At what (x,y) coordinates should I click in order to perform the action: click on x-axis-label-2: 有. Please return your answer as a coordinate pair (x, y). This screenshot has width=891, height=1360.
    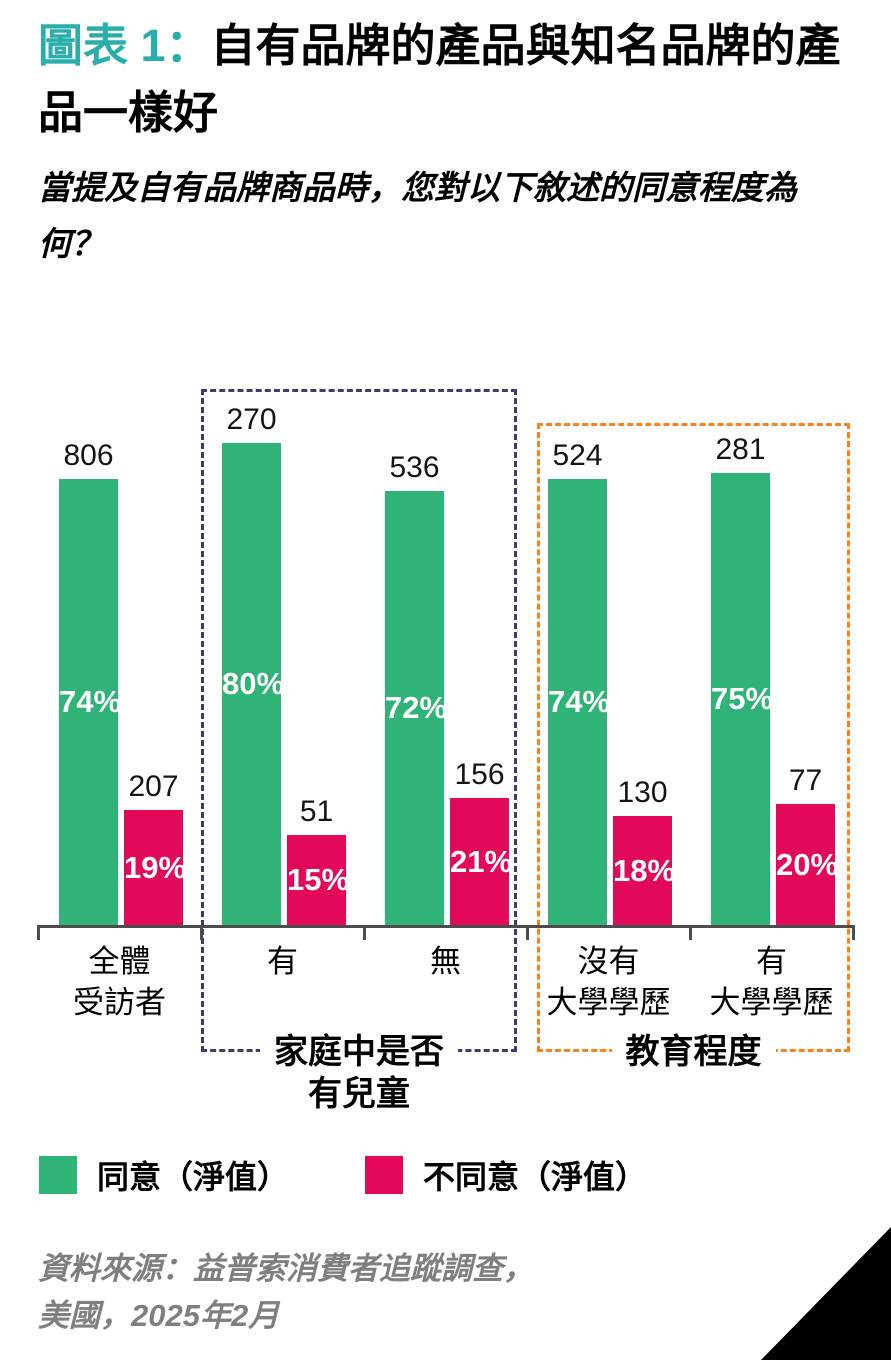
    Looking at the image, I should click on (282, 961).